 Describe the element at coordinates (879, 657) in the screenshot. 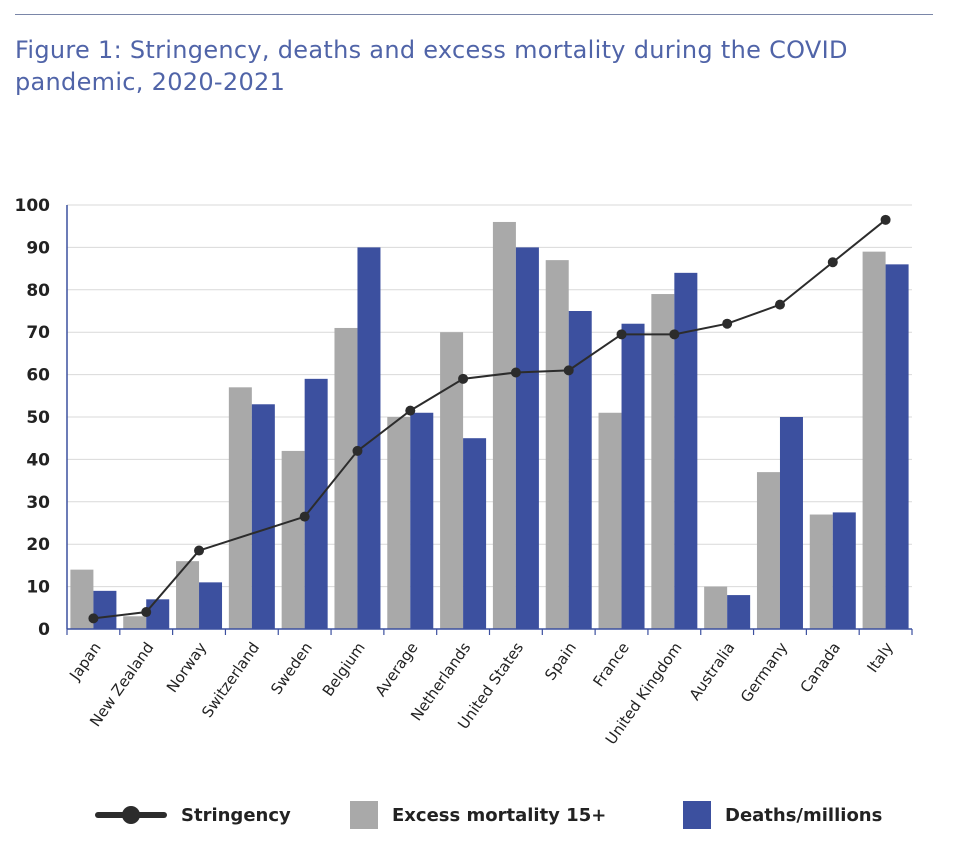

I see `x-tick-label: Italy` at that location.